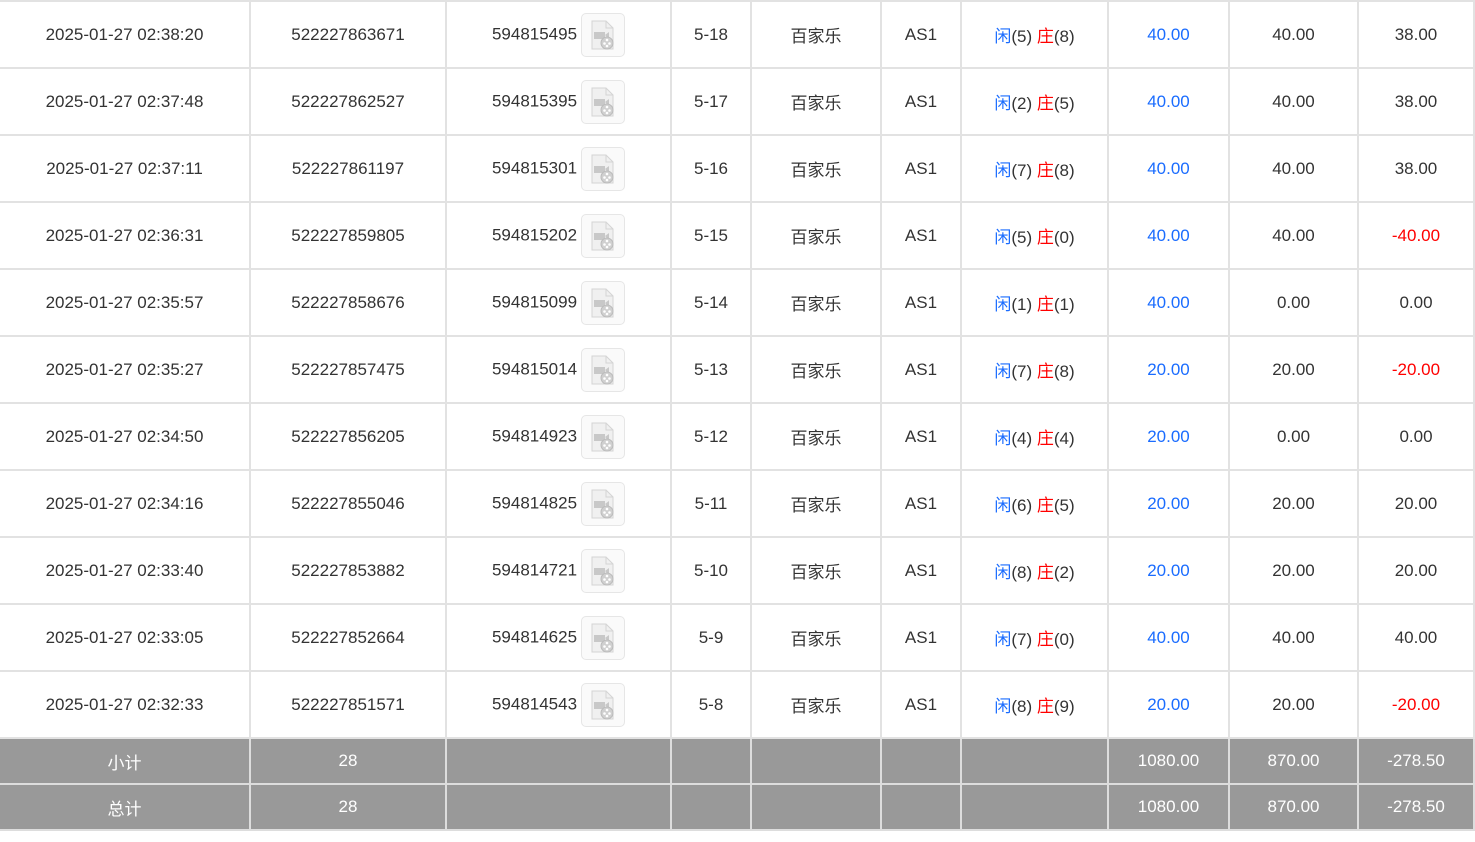  I want to click on shoe-round: 5-11, so click(711, 503).